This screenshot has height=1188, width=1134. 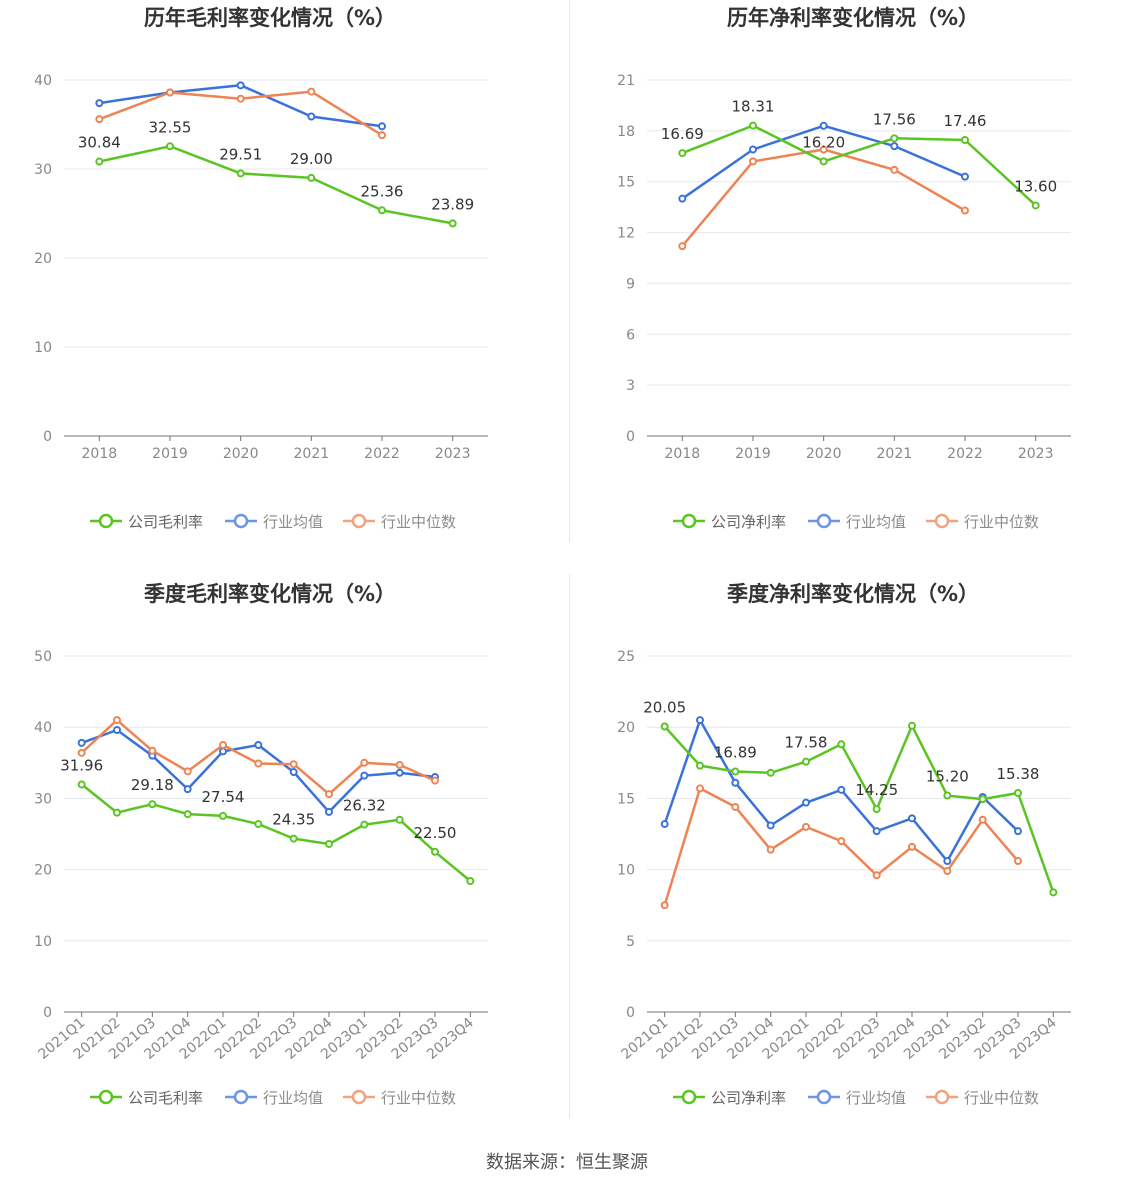 I want to click on data-label: 15.20, so click(x=947, y=777).